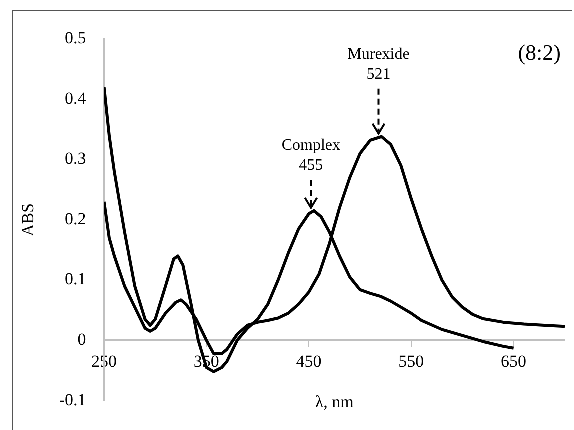 This screenshot has height=430, width=574. What do you see at coordinates (311, 155) in the screenshot?
I see `annotation: Complex 455` at bounding box center [311, 155].